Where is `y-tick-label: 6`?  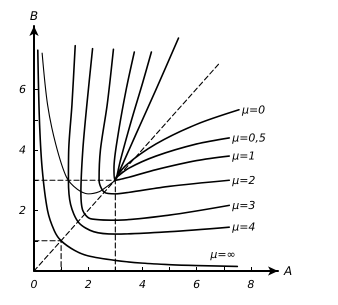
y-tick-label: 6 is located at coordinates (22, 89).